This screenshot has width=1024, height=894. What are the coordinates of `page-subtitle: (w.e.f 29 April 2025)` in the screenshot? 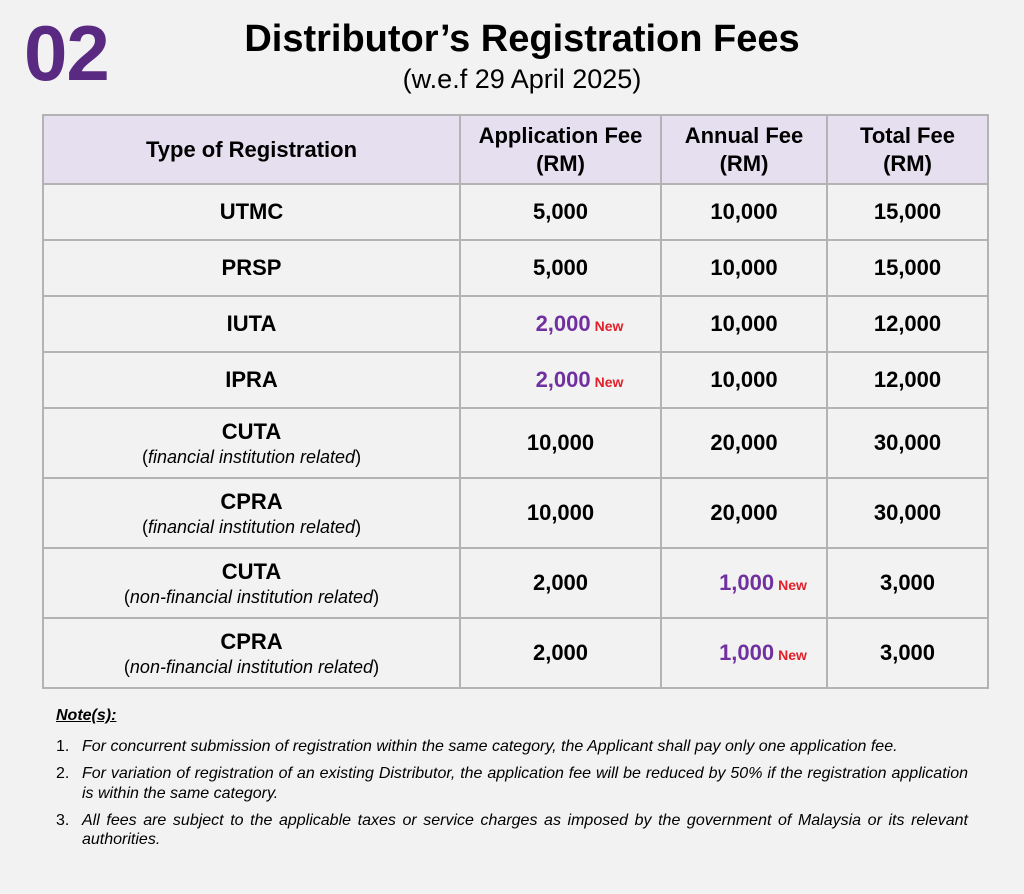 It's located at (522, 79).